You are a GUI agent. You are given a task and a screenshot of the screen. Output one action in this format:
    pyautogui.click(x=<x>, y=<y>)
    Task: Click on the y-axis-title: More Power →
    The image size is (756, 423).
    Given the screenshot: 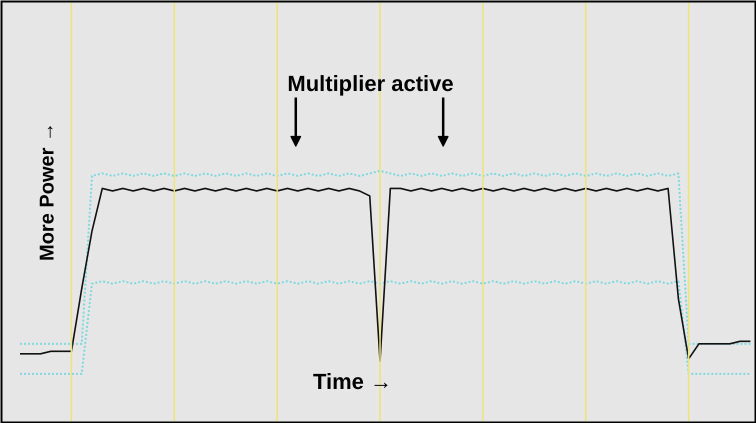 What is the action you would take?
    pyautogui.click(x=47, y=191)
    